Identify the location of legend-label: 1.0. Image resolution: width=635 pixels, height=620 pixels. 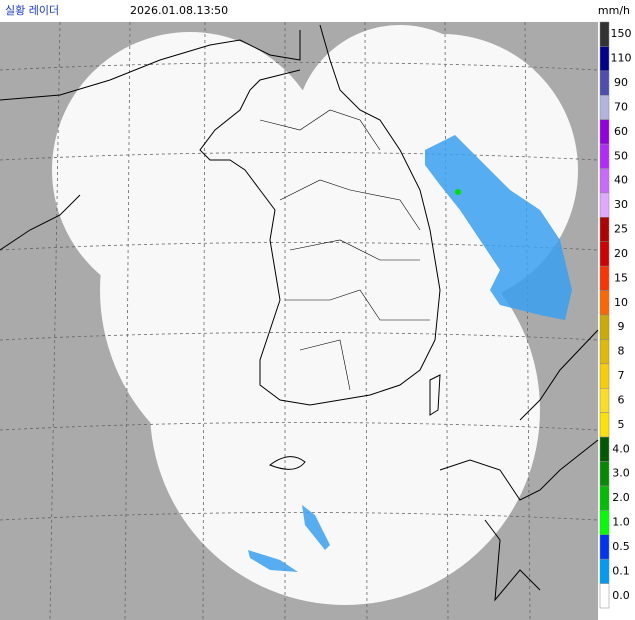
(621, 522).